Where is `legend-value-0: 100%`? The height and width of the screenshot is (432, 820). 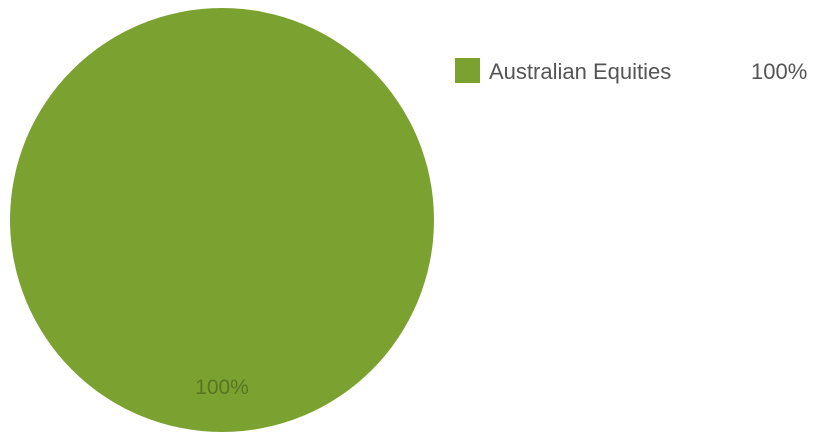
legend-value-0: 100% is located at coordinates (779, 71).